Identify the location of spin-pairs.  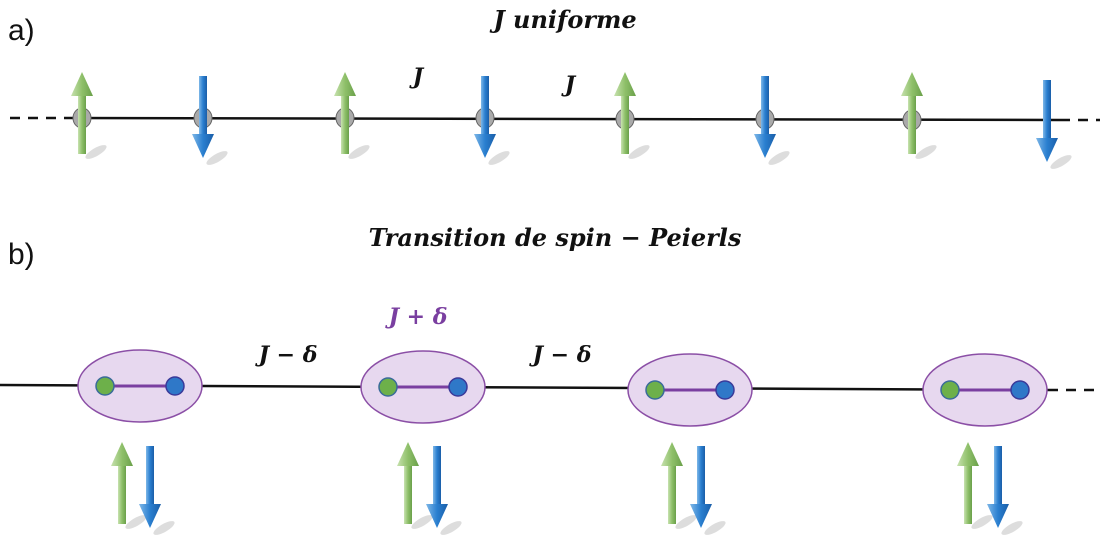
(568, 489).